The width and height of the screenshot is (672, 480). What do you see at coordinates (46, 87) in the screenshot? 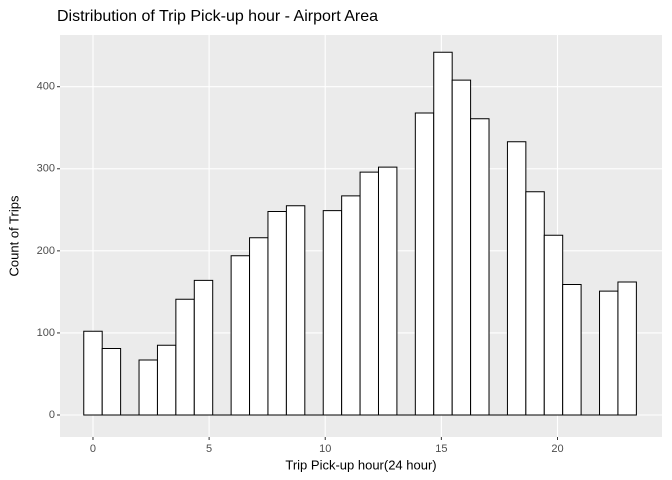
I see `y-tick-label: 400` at bounding box center [46, 87].